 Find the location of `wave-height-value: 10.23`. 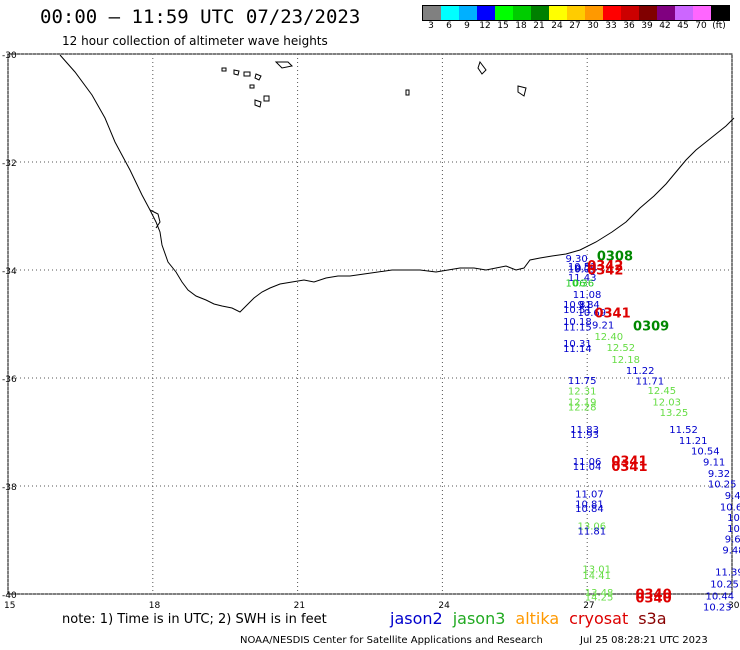

wave-height-value: 10.23 is located at coordinates (717, 608).